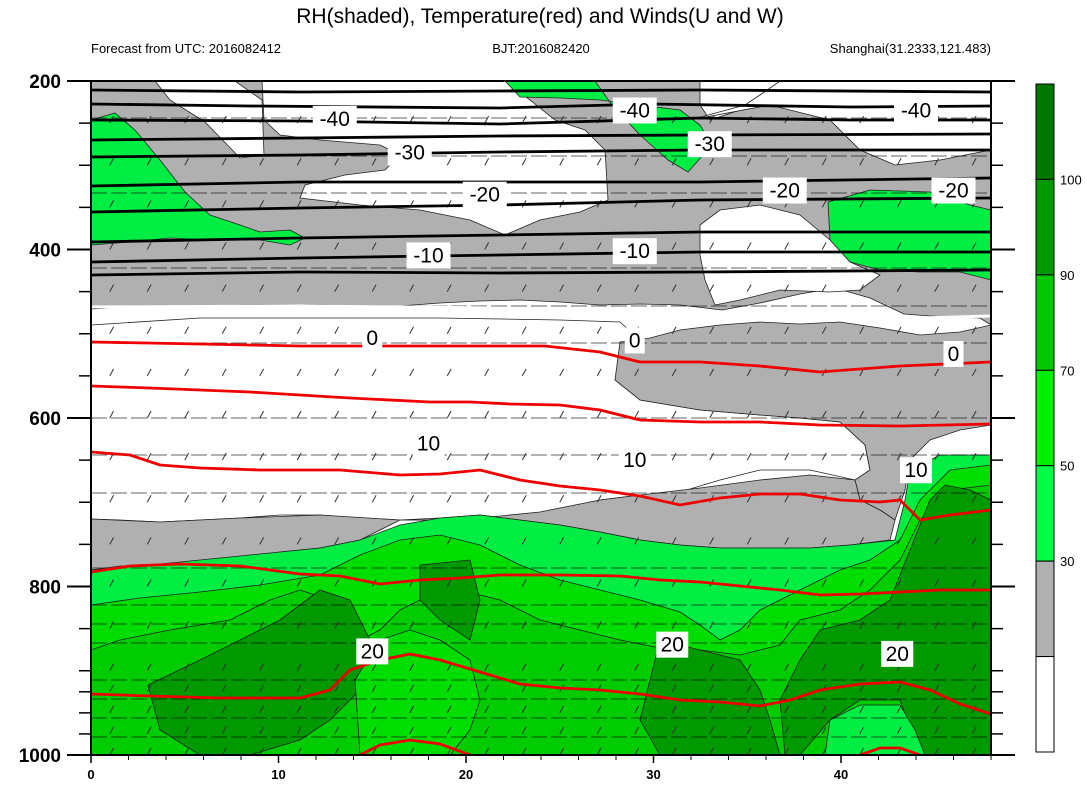 The width and height of the screenshot is (1087, 806). I want to click on y-tick-label: 800, so click(45, 588).